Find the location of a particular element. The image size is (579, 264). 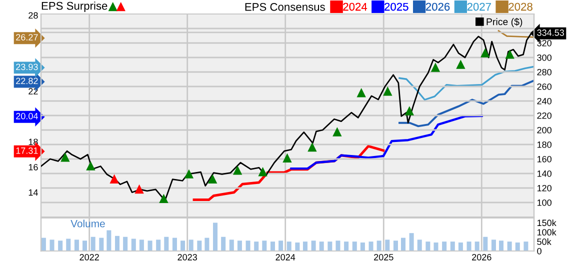

legend-label: 2027 is located at coordinates (479, 6).